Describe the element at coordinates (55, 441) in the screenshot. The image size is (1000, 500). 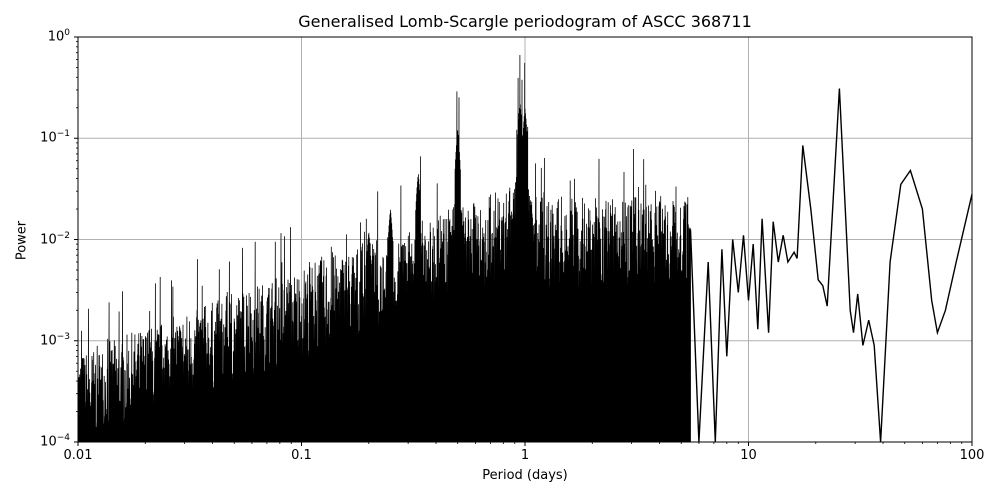
I see `y-tick-label: 10⁻⁴` at that location.